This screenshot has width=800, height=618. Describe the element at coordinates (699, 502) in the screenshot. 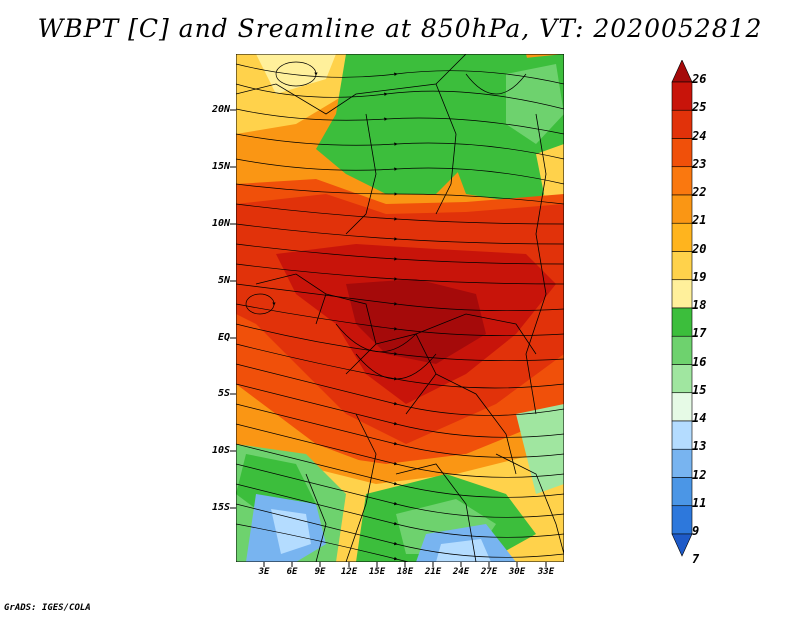

I see `colorbar-label: 11` at that location.